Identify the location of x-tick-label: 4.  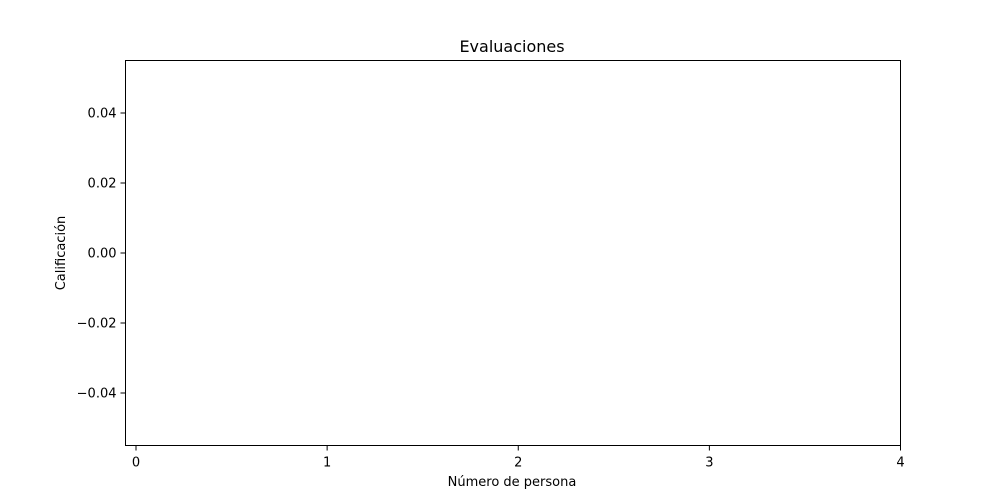
(900, 463).